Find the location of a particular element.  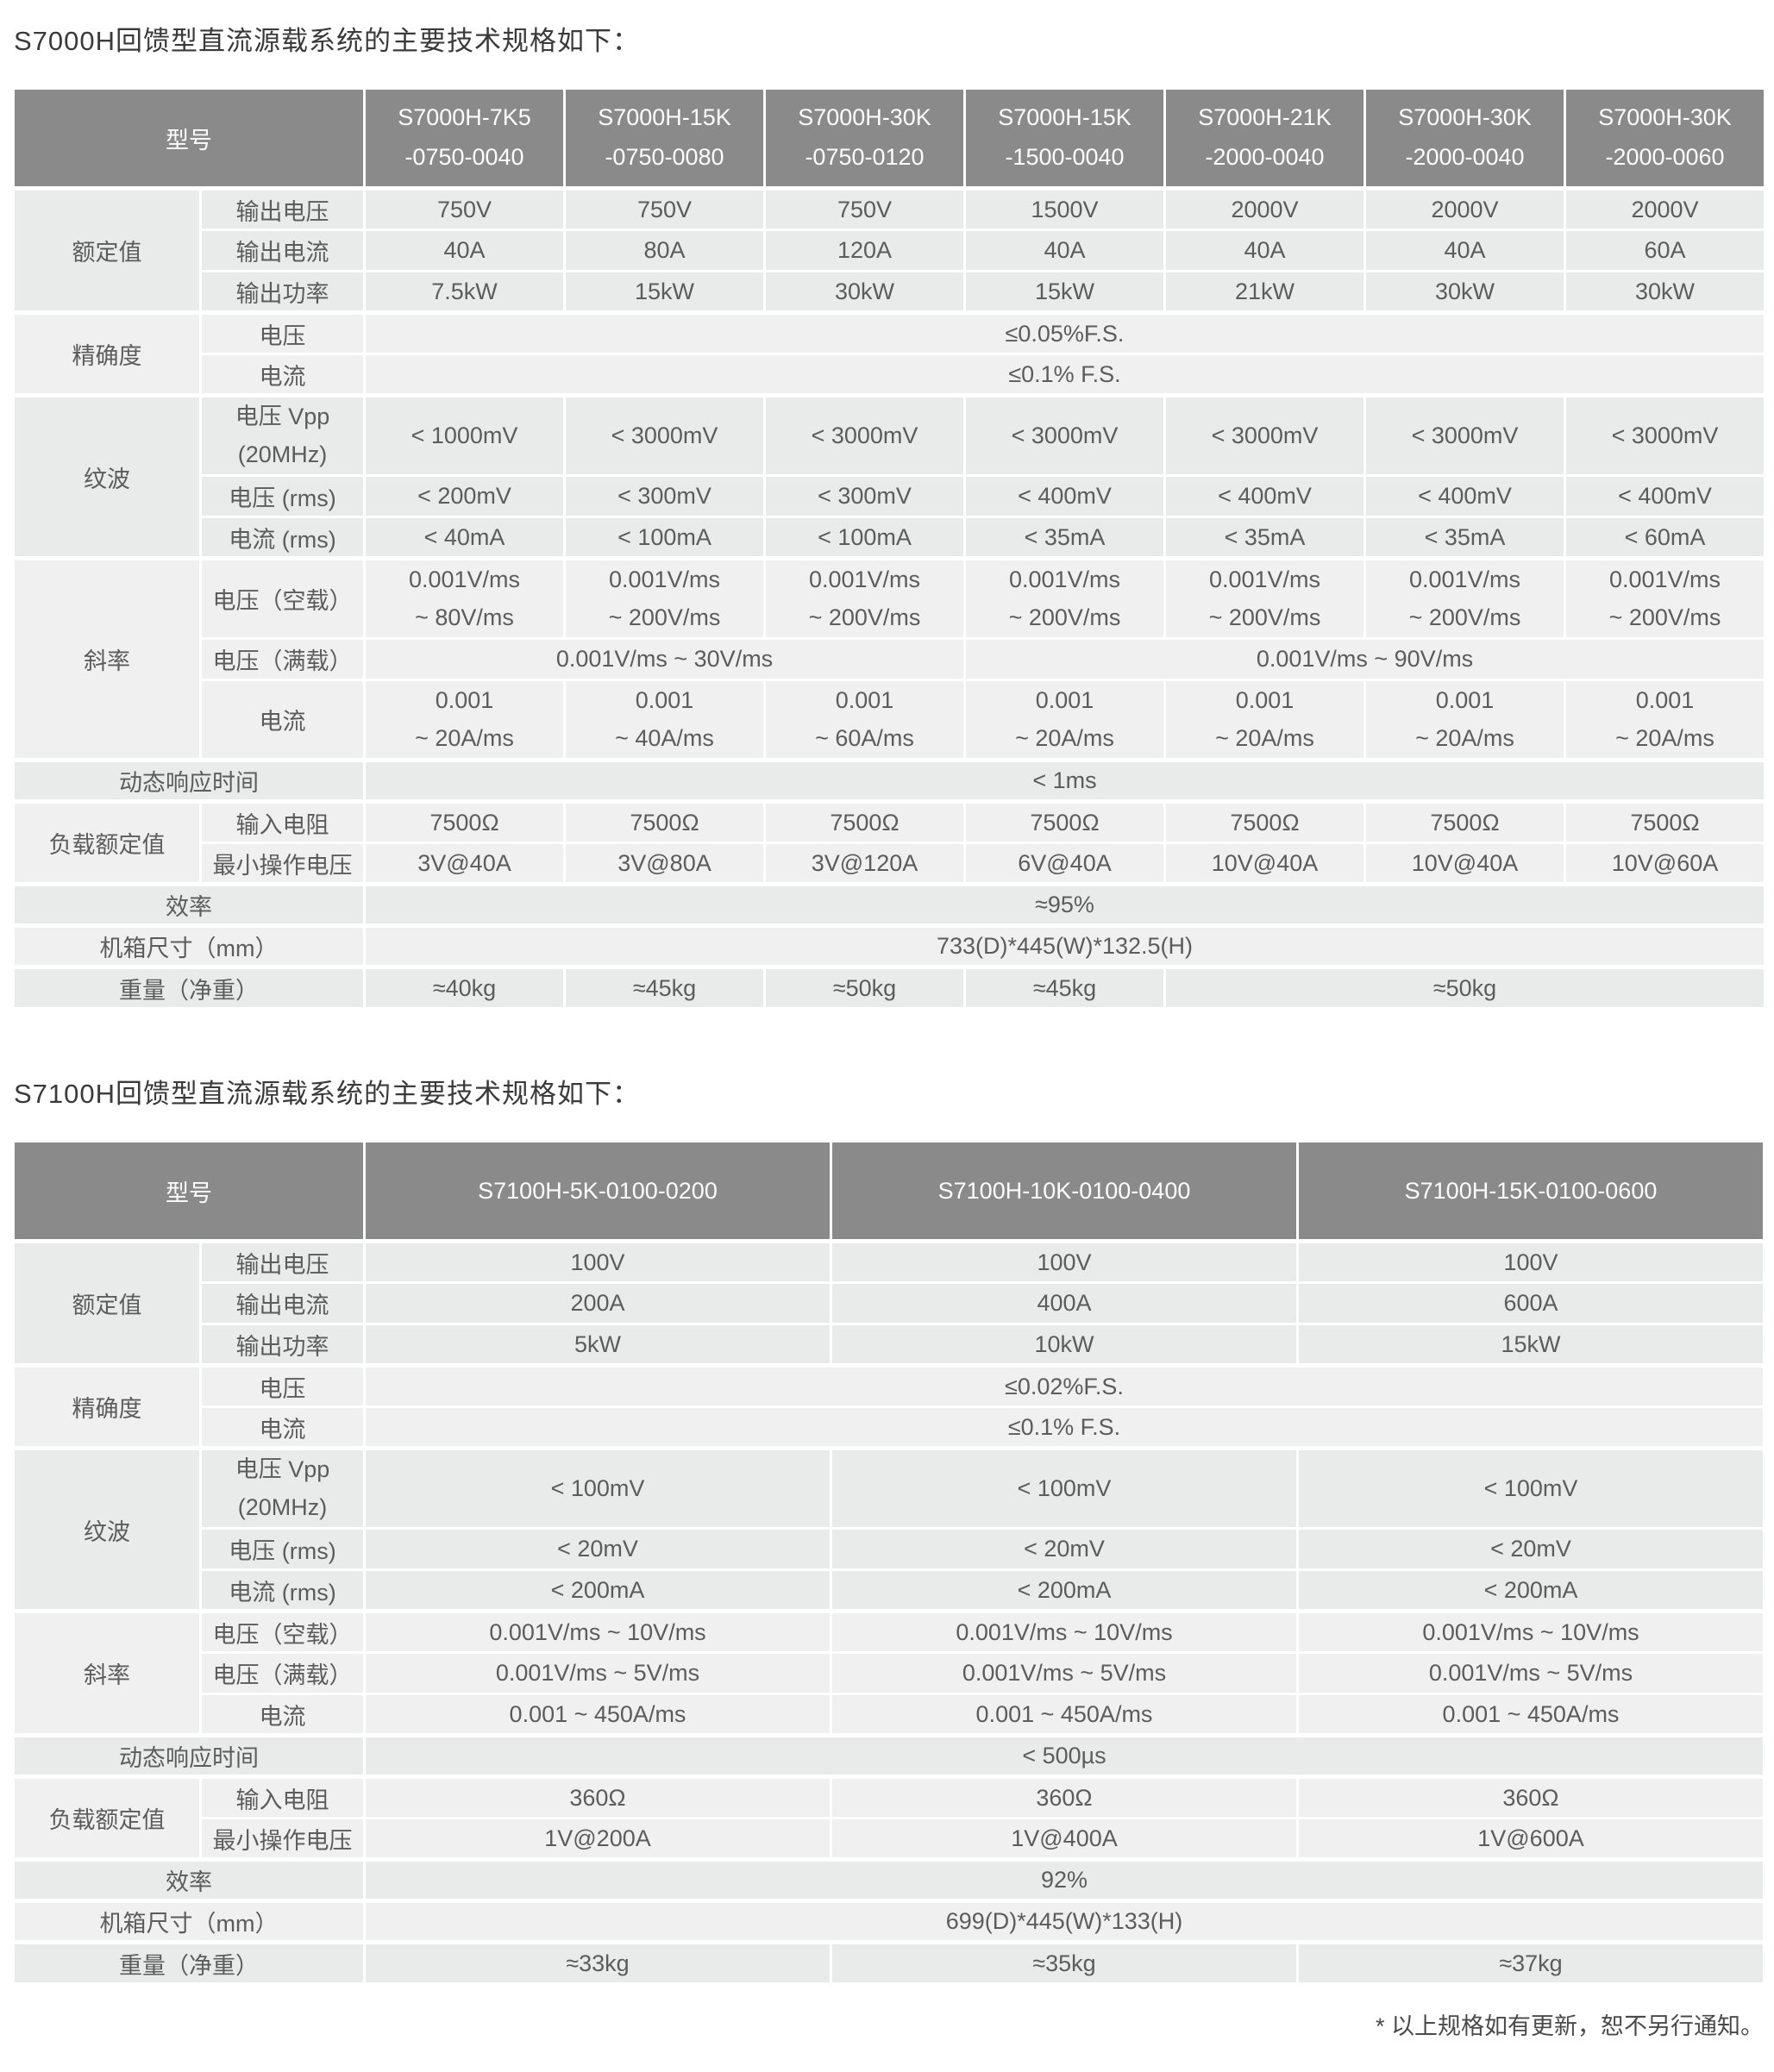

value-cell: 7.5kW is located at coordinates (464, 292).